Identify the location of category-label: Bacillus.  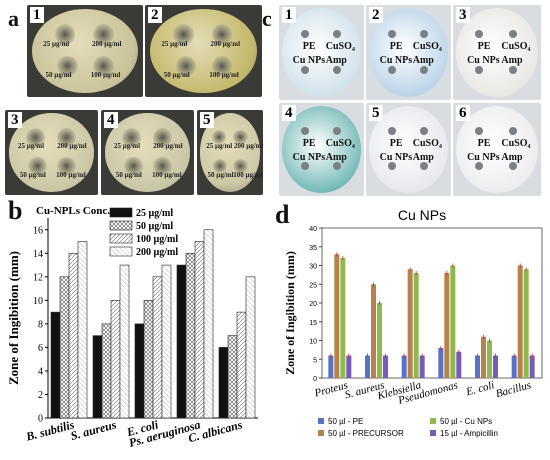
(514, 389).